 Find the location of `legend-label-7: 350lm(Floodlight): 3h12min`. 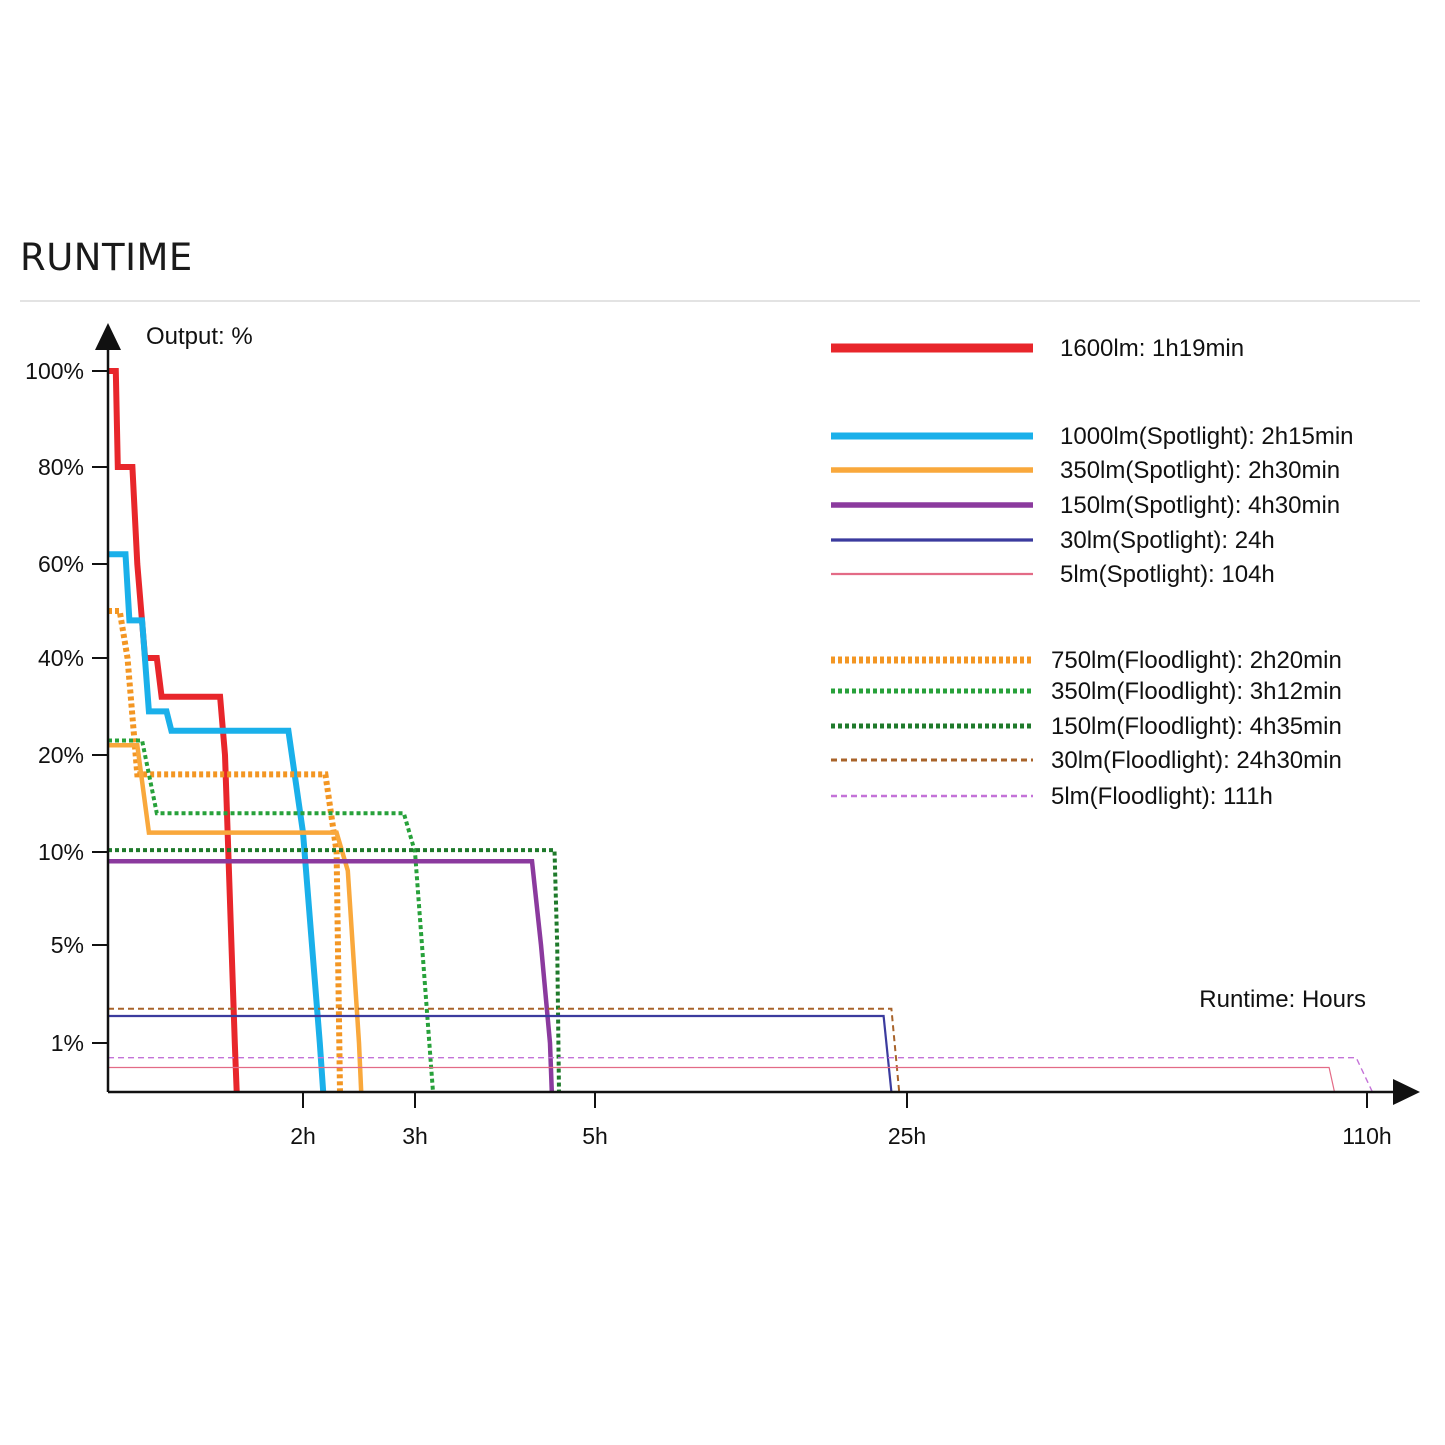

legend-label-7: 350lm(Floodlight): 3h12min is located at coordinates (1196, 691).